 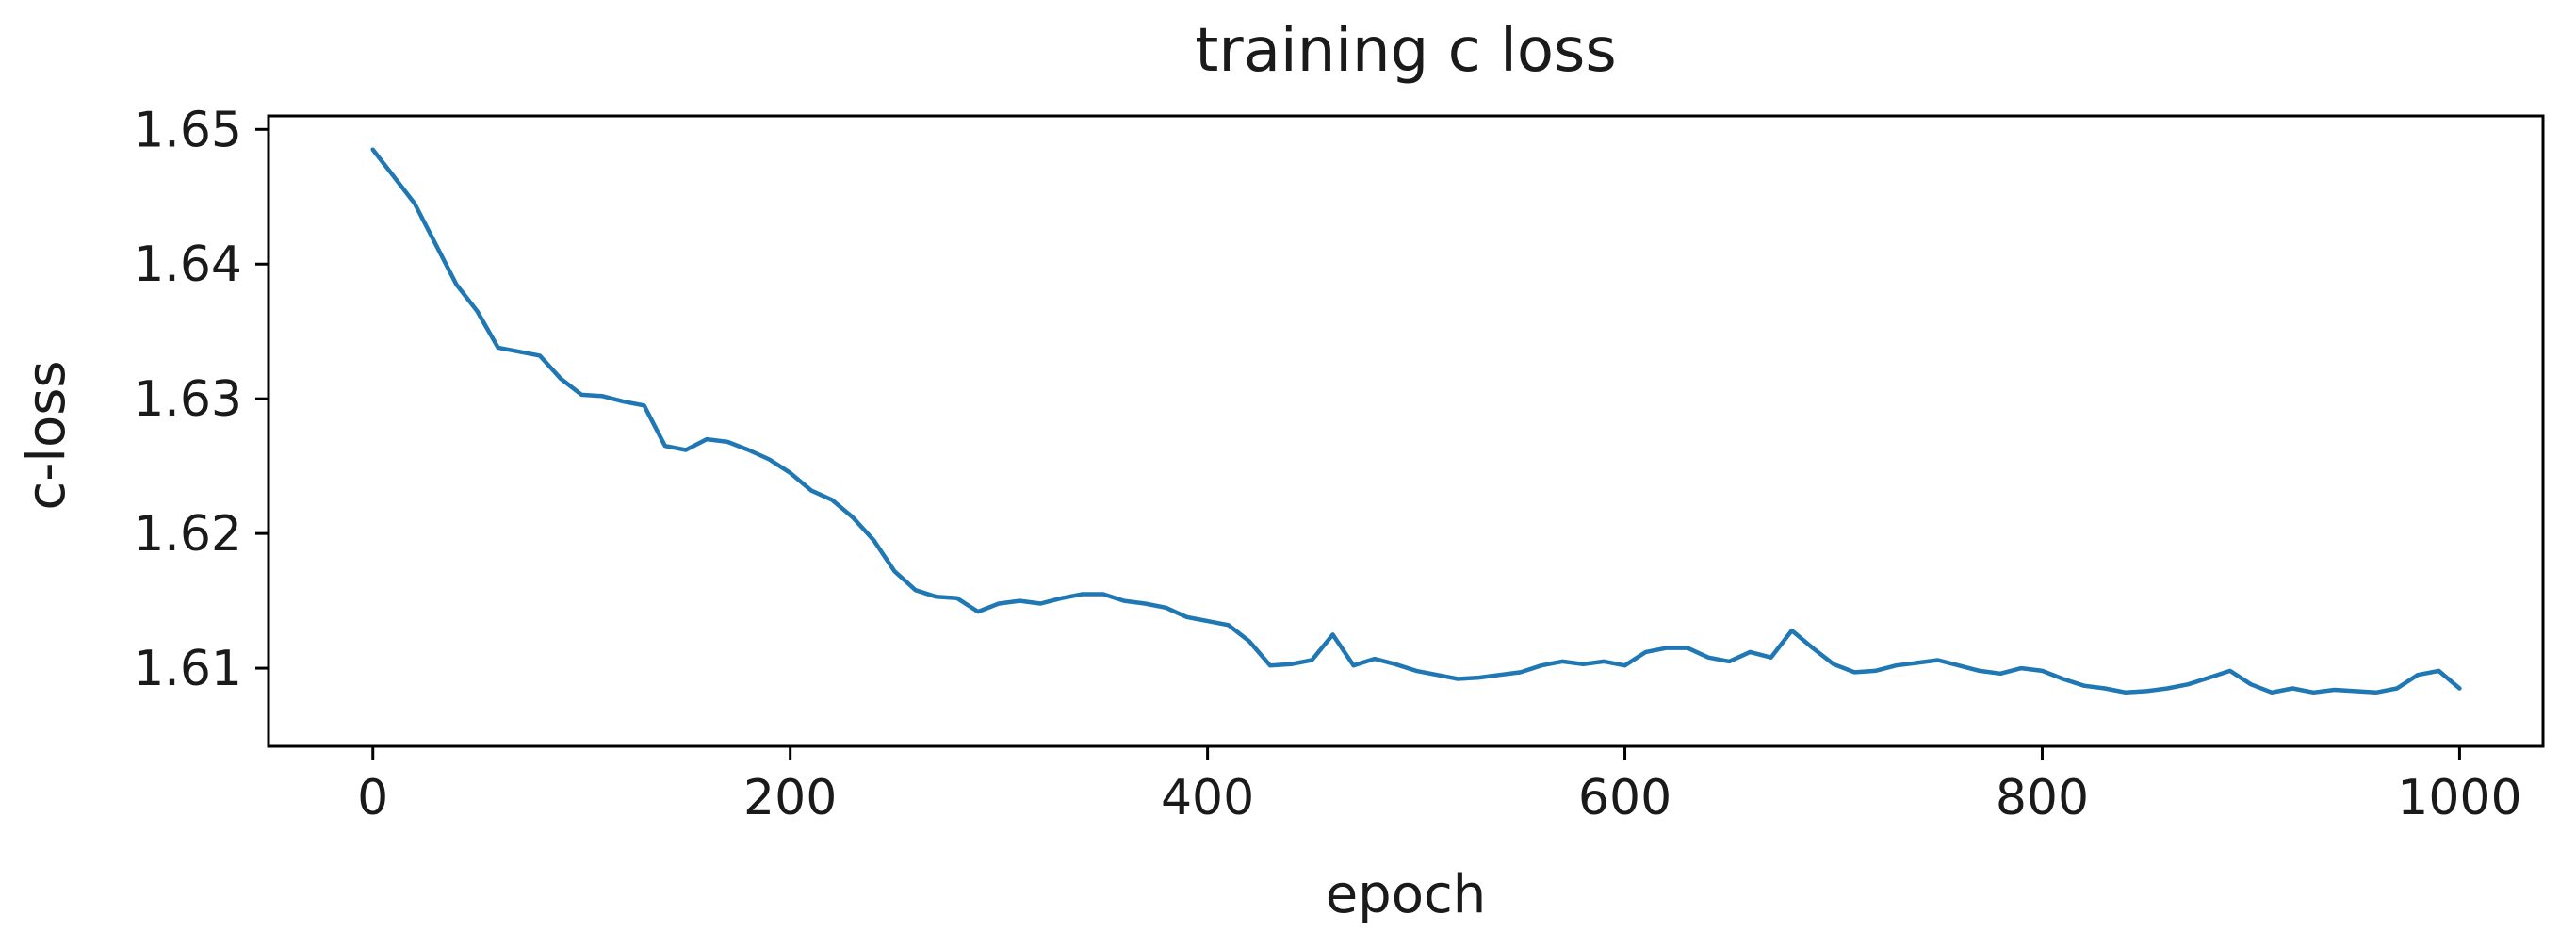 I want to click on y-tick-label: 1.63, so click(x=187, y=400).